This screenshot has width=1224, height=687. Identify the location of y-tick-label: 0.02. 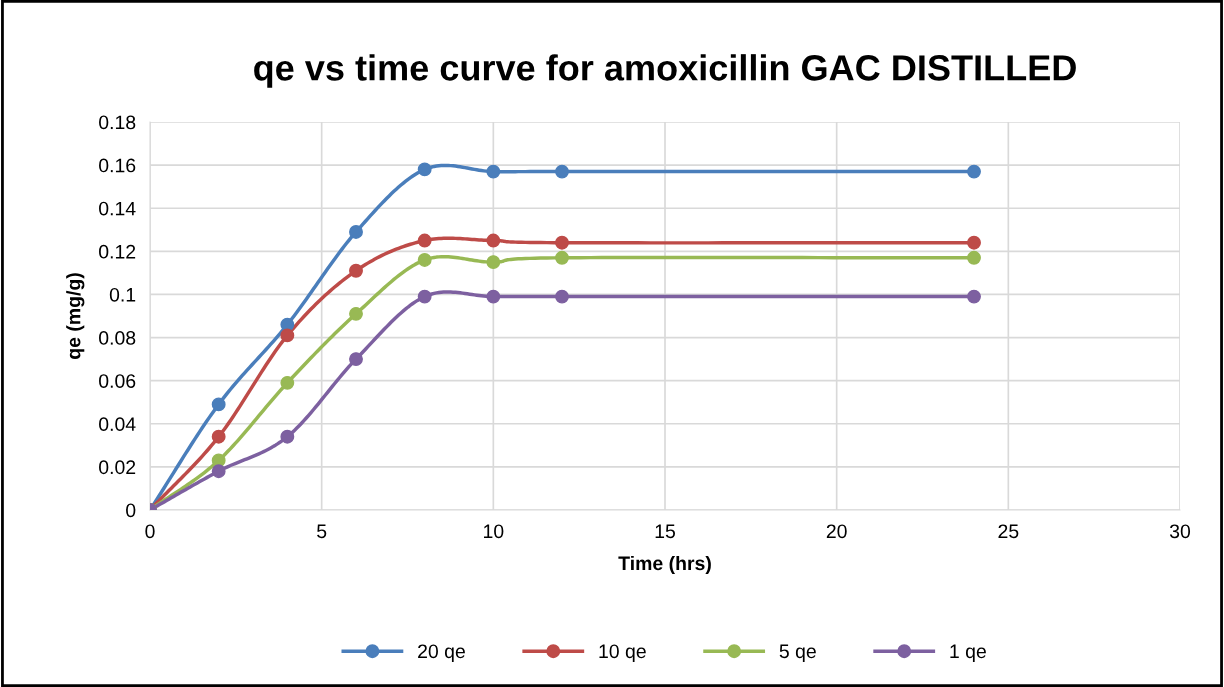
(117, 467).